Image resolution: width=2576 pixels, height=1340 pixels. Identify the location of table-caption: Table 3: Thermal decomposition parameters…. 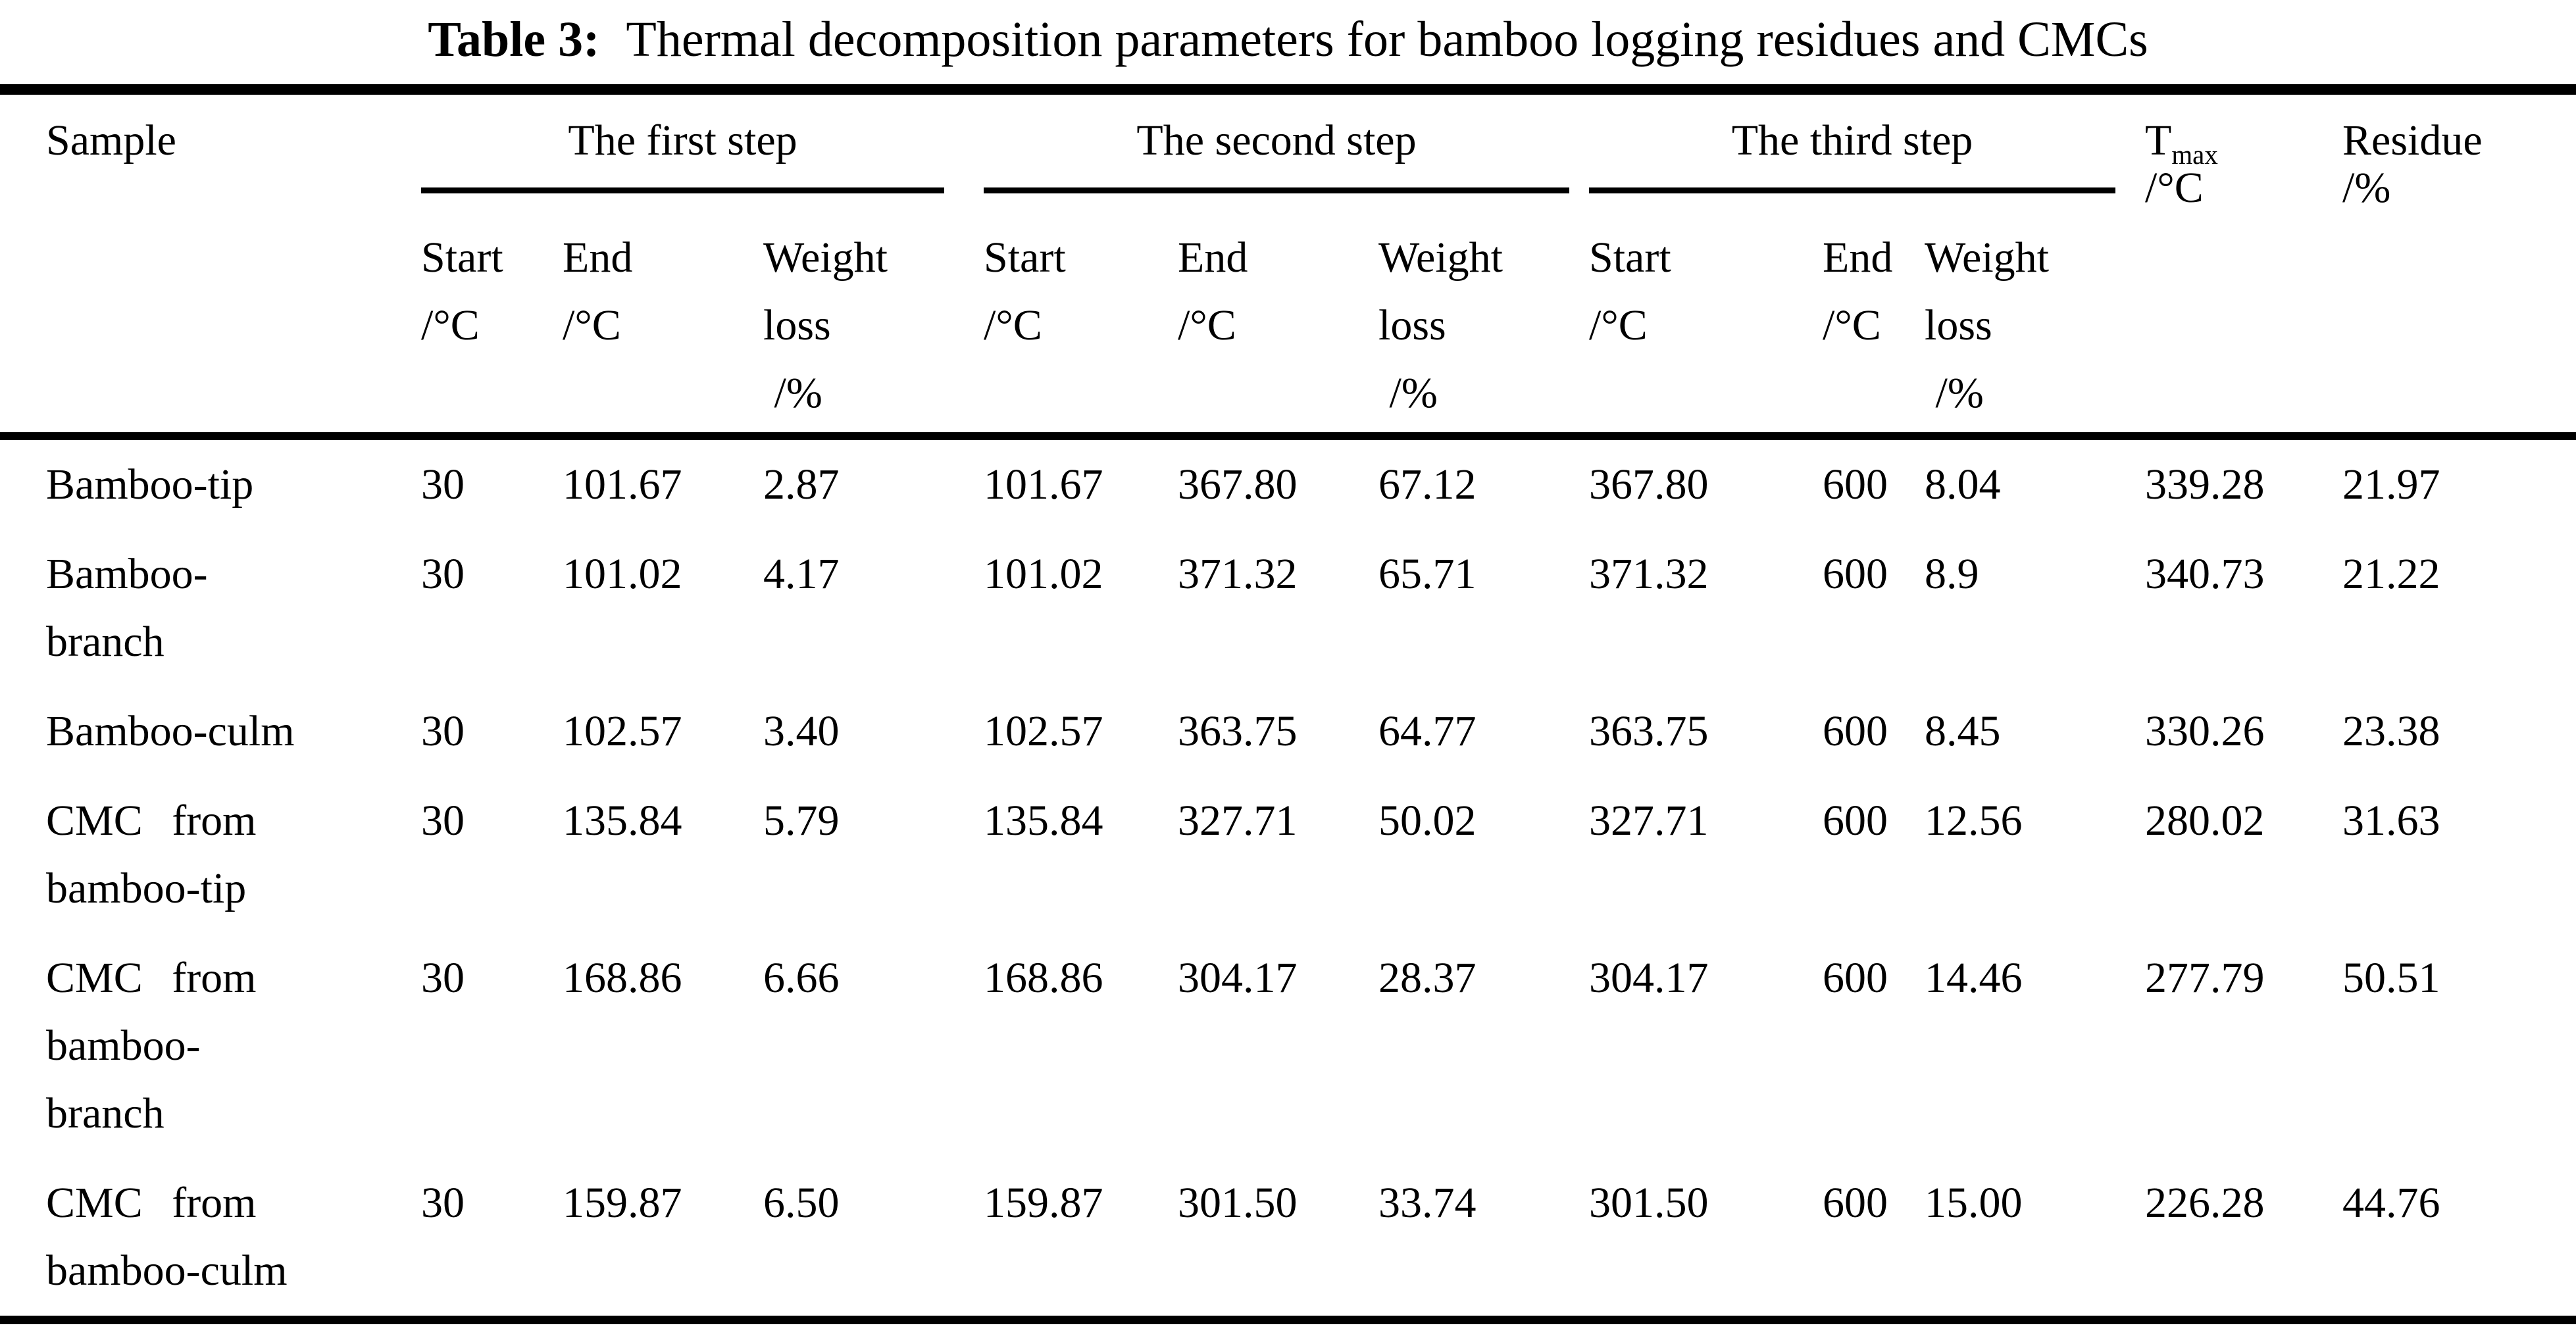
(1288, 39).